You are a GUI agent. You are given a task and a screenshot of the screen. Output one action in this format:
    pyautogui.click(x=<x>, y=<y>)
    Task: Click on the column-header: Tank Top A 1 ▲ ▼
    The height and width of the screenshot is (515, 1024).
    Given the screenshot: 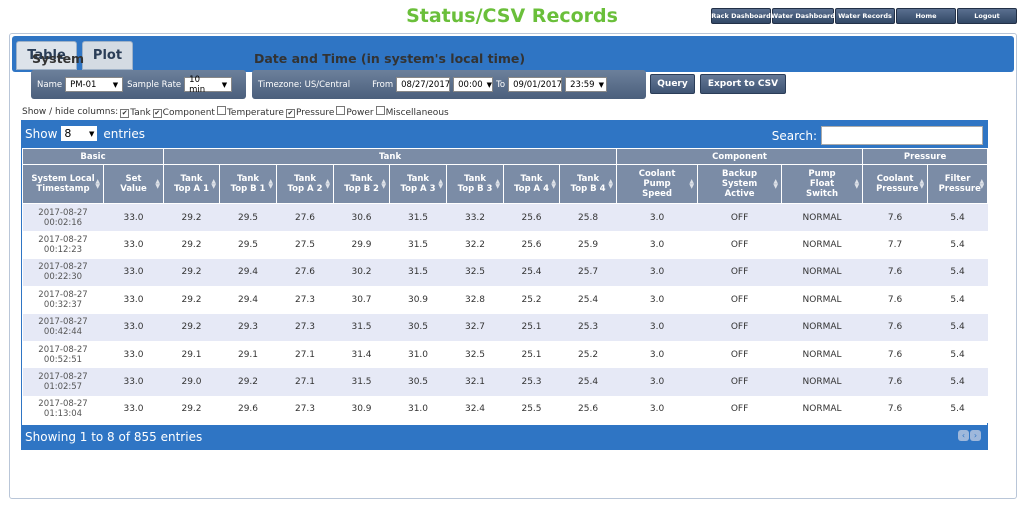 What is the action you would take?
    pyautogui.click(x=192, y=184)
    